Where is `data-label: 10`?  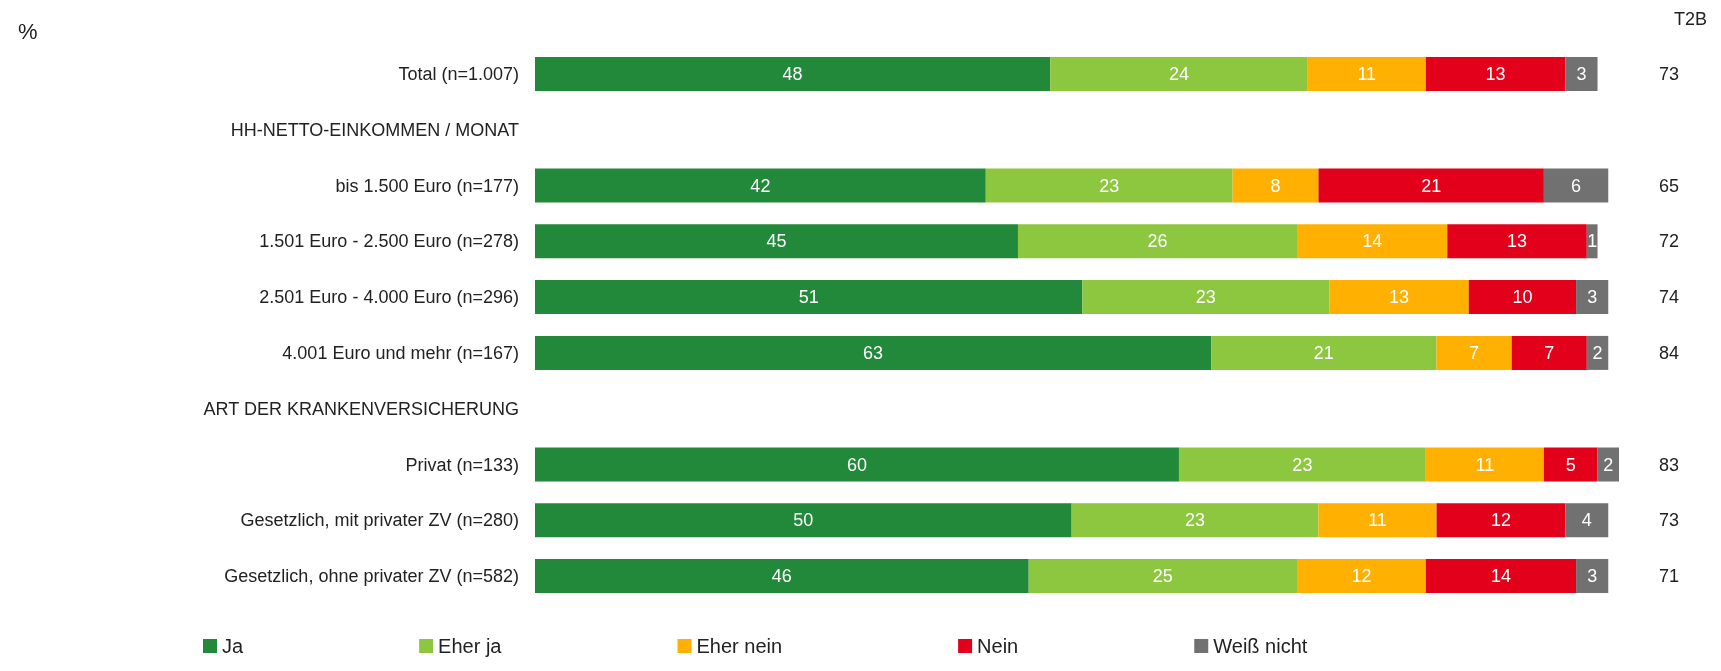 data-label: 10 is located at coordinates (1522, 297).